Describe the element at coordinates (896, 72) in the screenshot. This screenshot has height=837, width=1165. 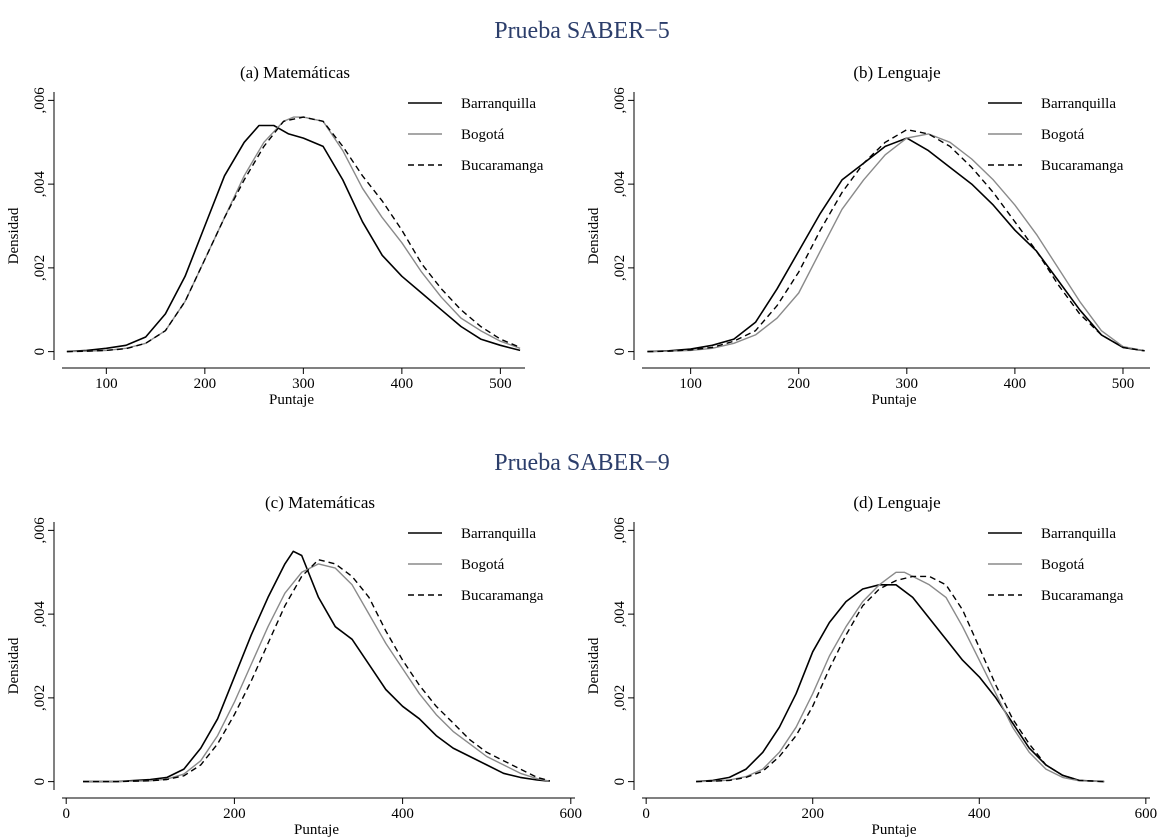
I see `chart-title: (b) Lenguaje` at that location.